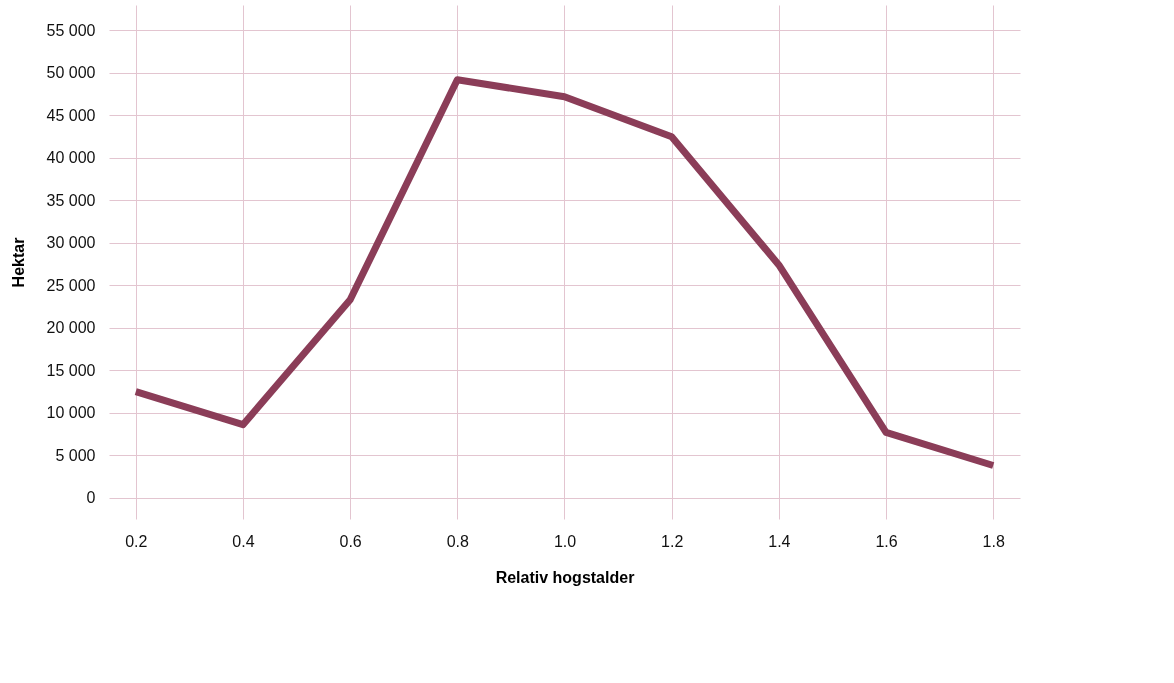 This screenshot has height=683, width=1174. I want to click on y-tick-label: 10 000, so click(71, 413).